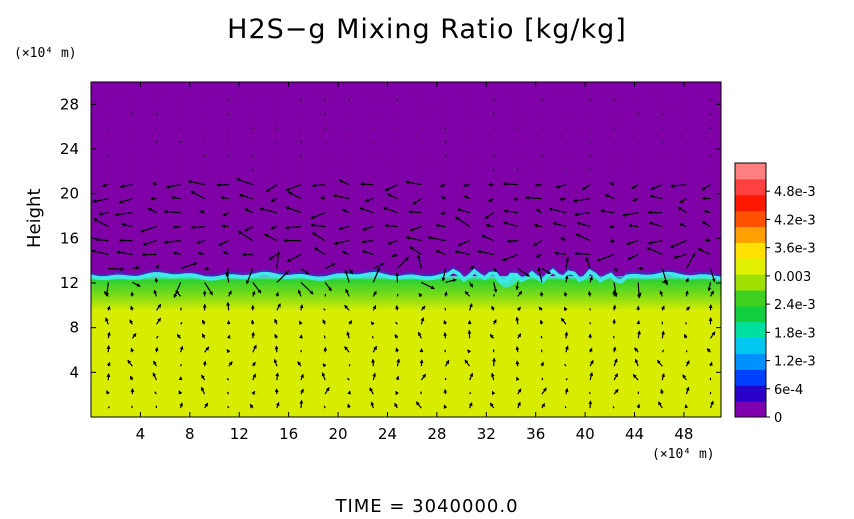 This screenshot has width=854, height=519. Describe the element at coordinates (795, 192) in the screenshot. I see `colorbar-label: 4.8e-3` at that location.